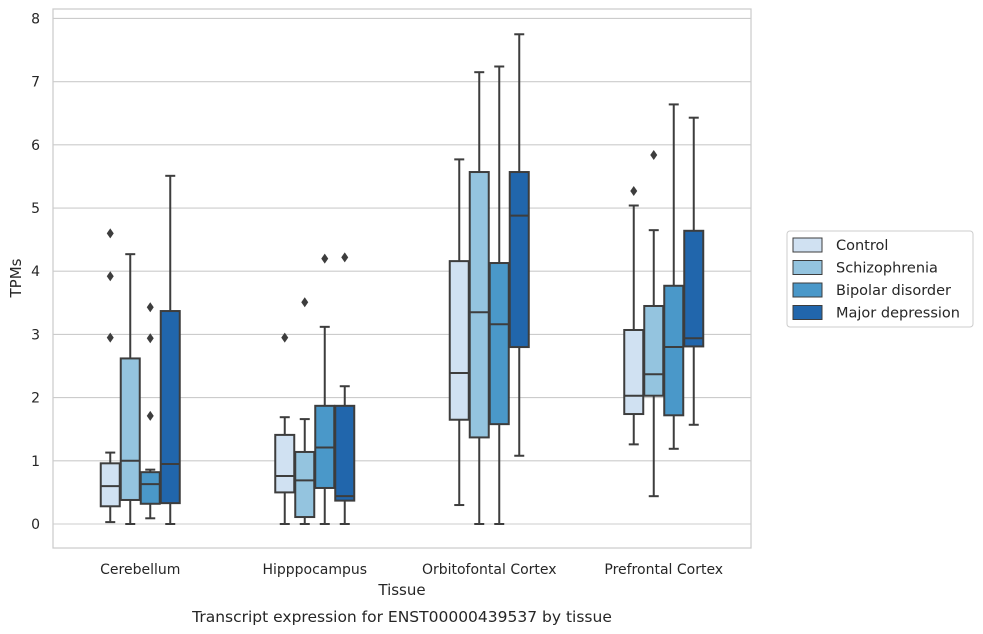  I want to click on y-tick-label: 5, so click(35, 209).